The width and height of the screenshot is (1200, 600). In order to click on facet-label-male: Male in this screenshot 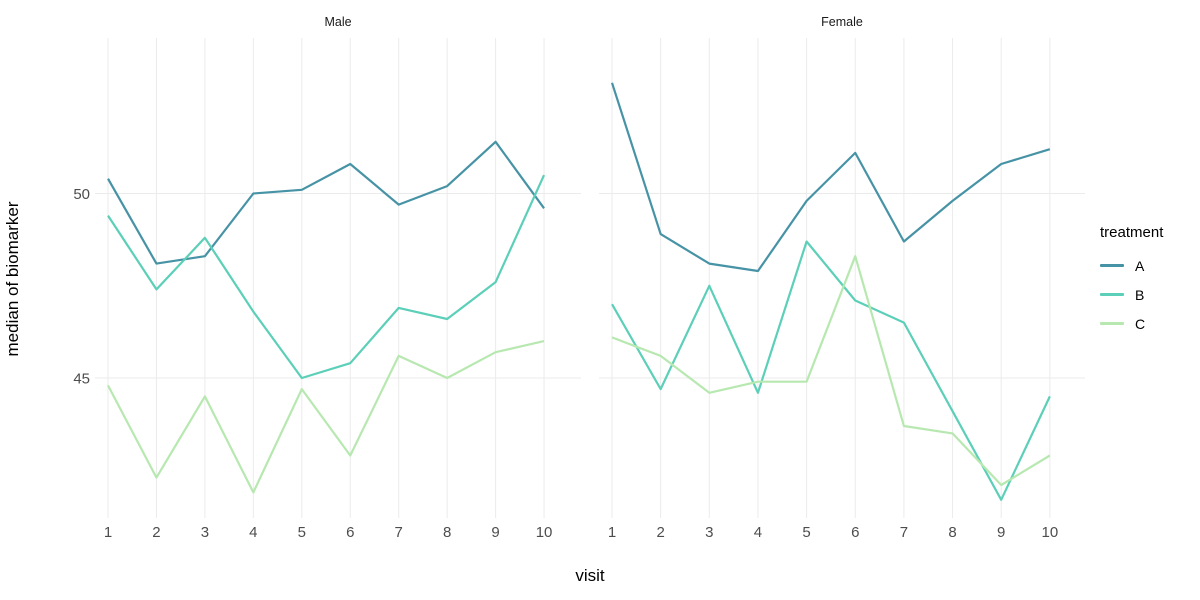, I will do `click(338, 22)`.